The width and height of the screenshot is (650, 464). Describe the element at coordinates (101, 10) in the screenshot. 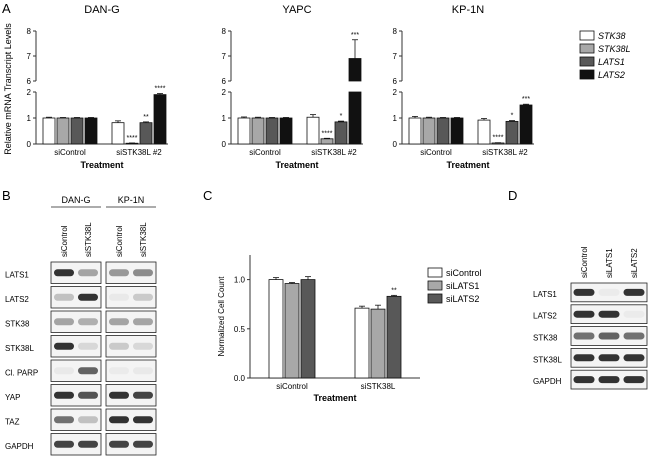

I see `chart-title: DAN-G` at that location.